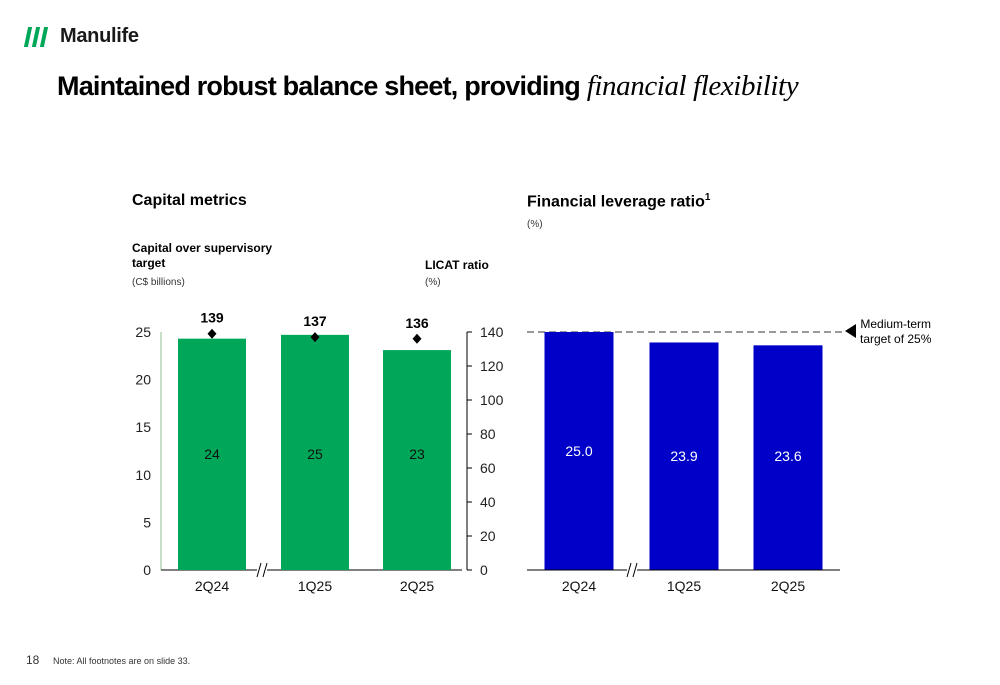 The width and height of the screenshot is (1000, 685). I want to click on right-axis-unit: (%), so click(433, 282).